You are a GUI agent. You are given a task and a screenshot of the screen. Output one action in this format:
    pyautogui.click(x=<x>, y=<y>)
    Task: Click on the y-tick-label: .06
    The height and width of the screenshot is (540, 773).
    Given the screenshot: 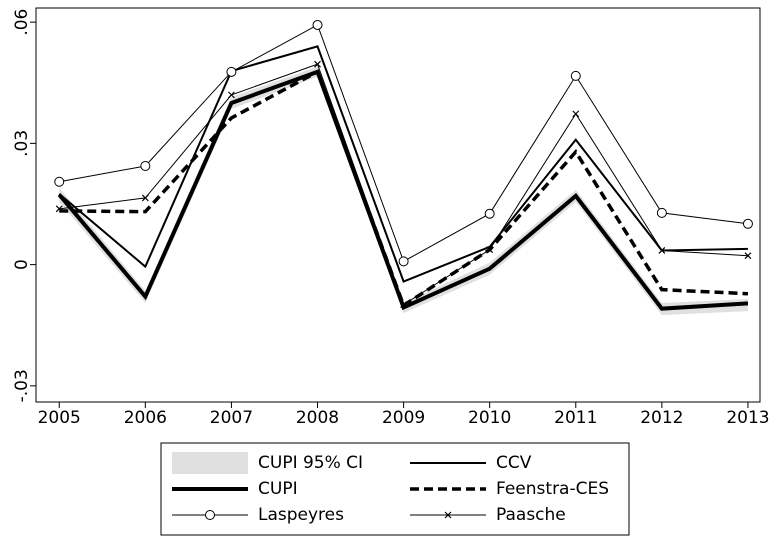 What is the action you would take?
    pyautogui.click(x=22, y=22)
    